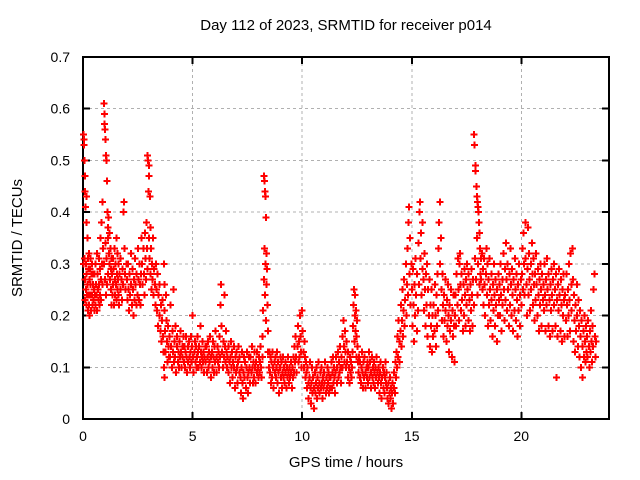 The width and height of the screenshot is (640, 480). I want to click on x-tick-label: 20, so click(522, 436).